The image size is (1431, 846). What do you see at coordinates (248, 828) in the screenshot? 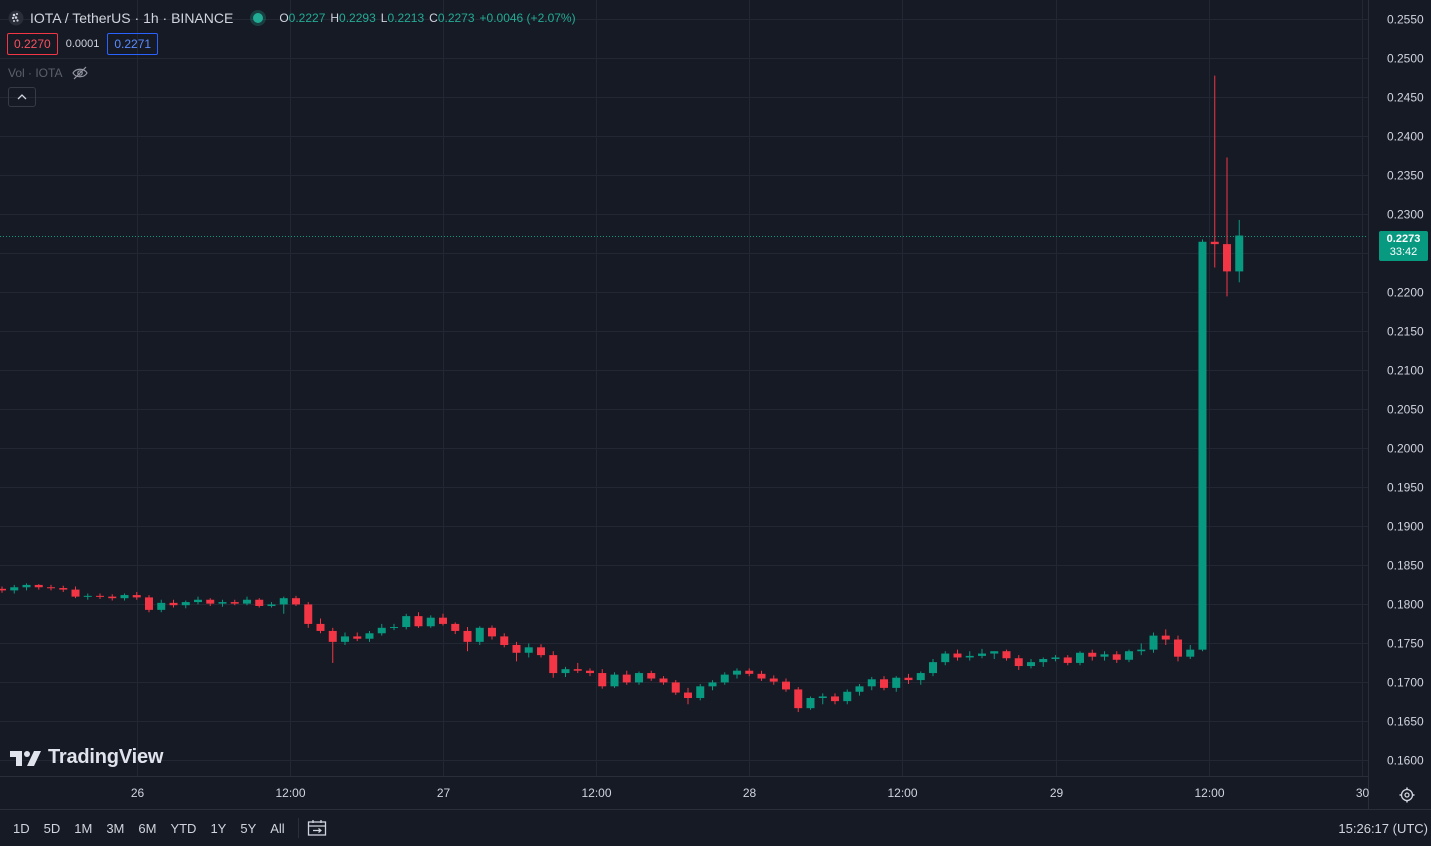
I see `range-5y: 5Y` at bounding box center [248, 828].